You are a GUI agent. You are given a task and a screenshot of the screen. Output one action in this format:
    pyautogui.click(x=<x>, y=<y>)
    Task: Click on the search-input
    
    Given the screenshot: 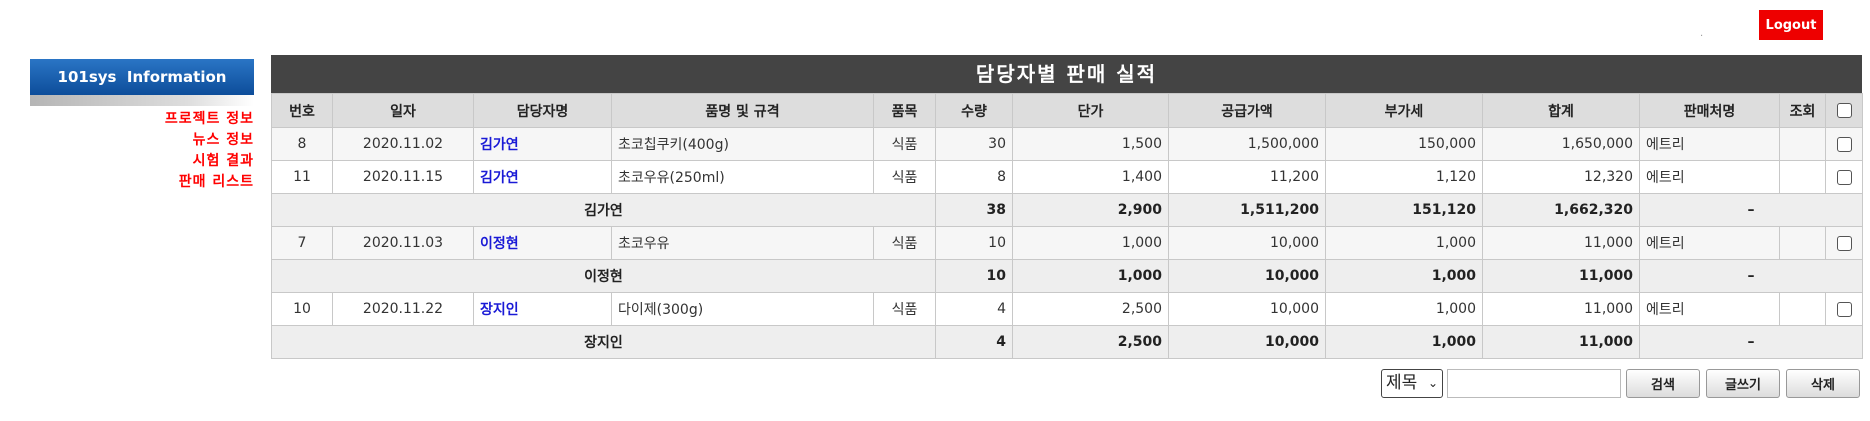 What is the action you would take?
    pyautogui.click(x=1534, y=383)
    